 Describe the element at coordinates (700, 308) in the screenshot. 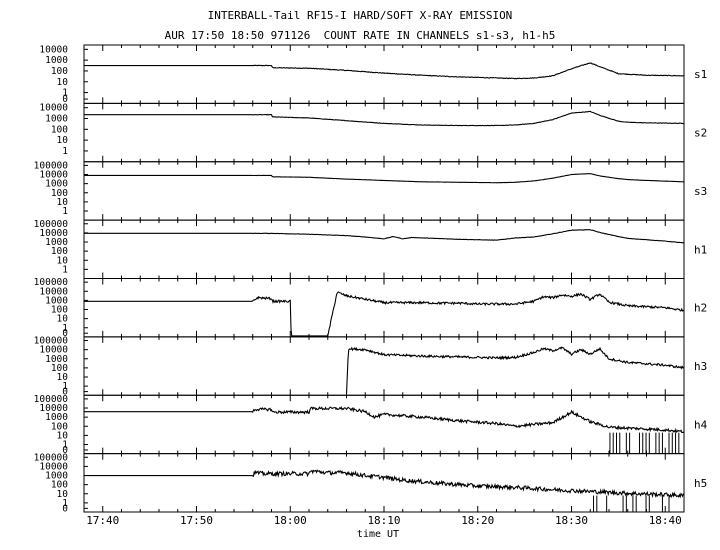

I see `channel-label-h2: h2` at that location.